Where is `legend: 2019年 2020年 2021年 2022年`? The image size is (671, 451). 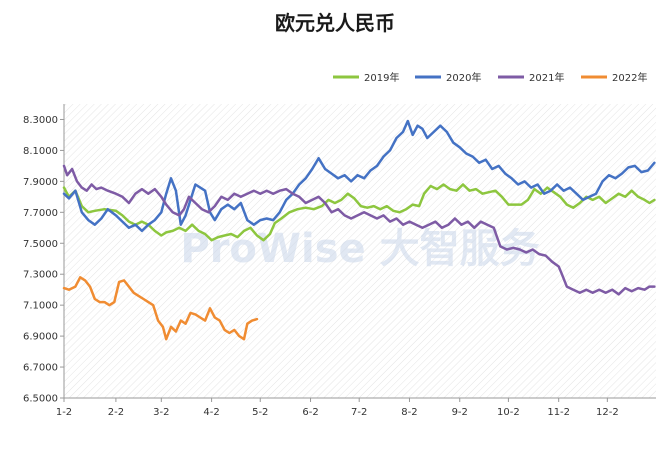 legend: 2019年 2020年 2021年 2022年 is located at coordinates (490, 77).